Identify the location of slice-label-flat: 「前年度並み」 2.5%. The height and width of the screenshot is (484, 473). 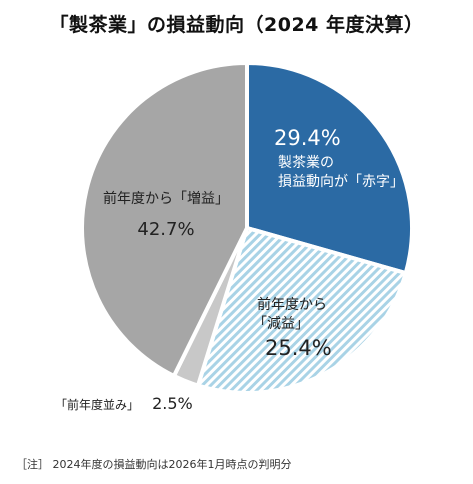
(124, 404).